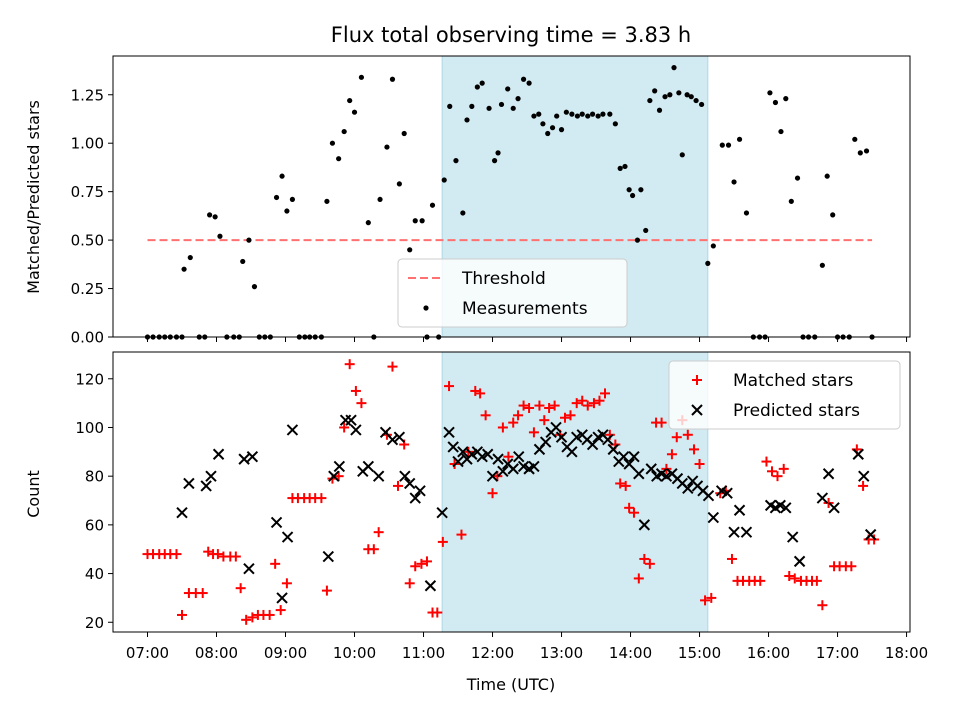  What do you see at coordinates (426, 308) in the screenshot?
I see `legend-measurements-swatch` at bounding box center [426, 308].